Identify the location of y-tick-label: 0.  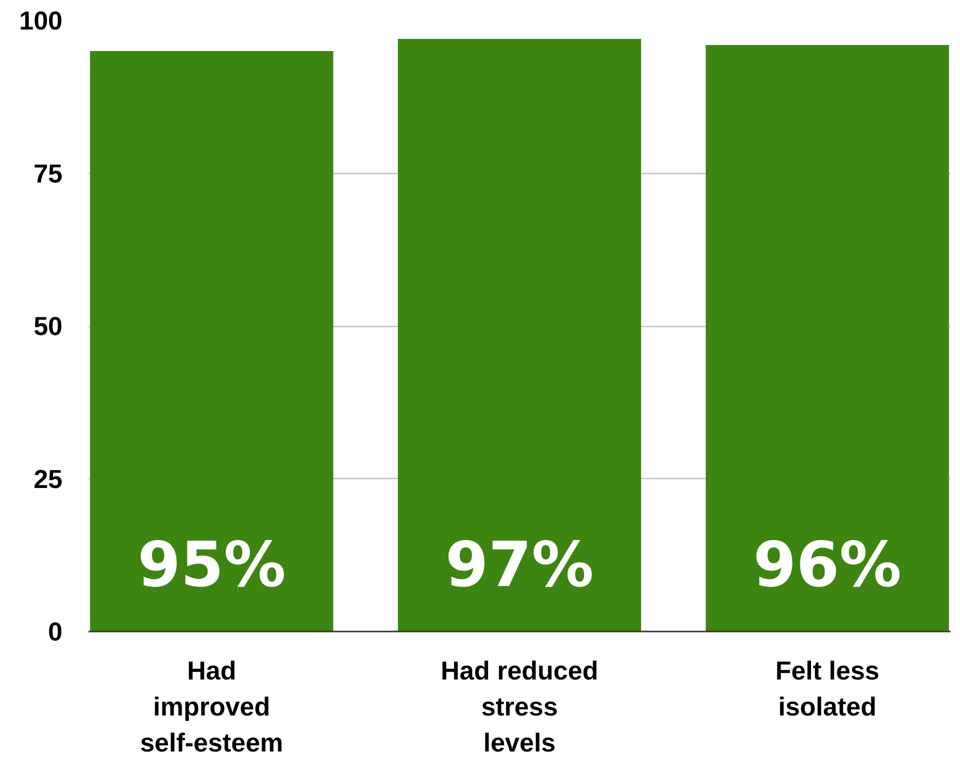
(55, 631).